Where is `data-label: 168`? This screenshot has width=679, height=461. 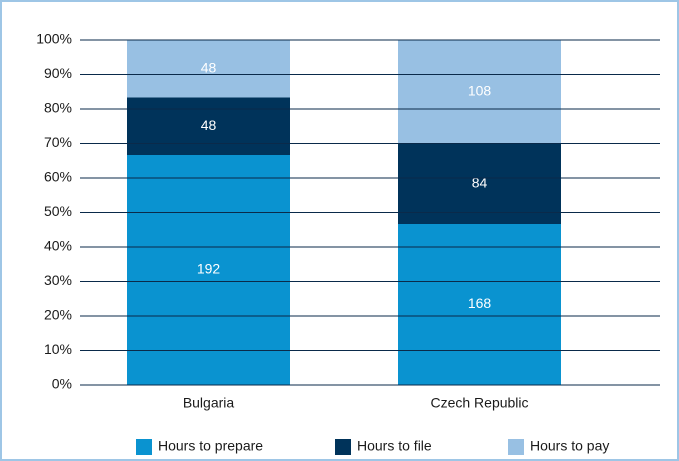
data-label: 168 is located at coordinates (480, 303).